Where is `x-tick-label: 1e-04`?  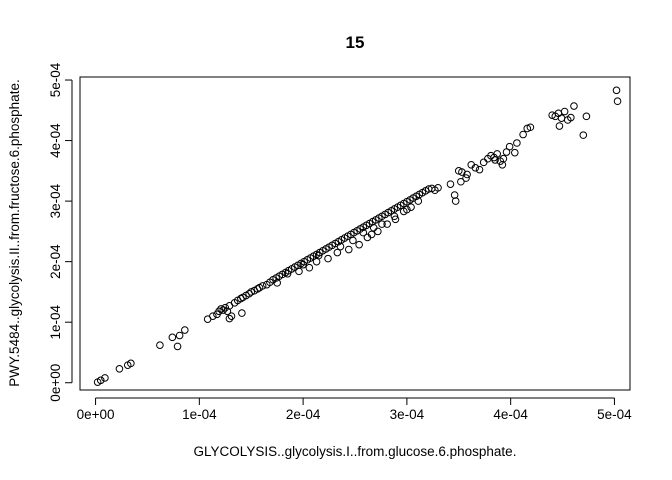
x-tick-label: 1e-04 is located at coordinates (199, 414).